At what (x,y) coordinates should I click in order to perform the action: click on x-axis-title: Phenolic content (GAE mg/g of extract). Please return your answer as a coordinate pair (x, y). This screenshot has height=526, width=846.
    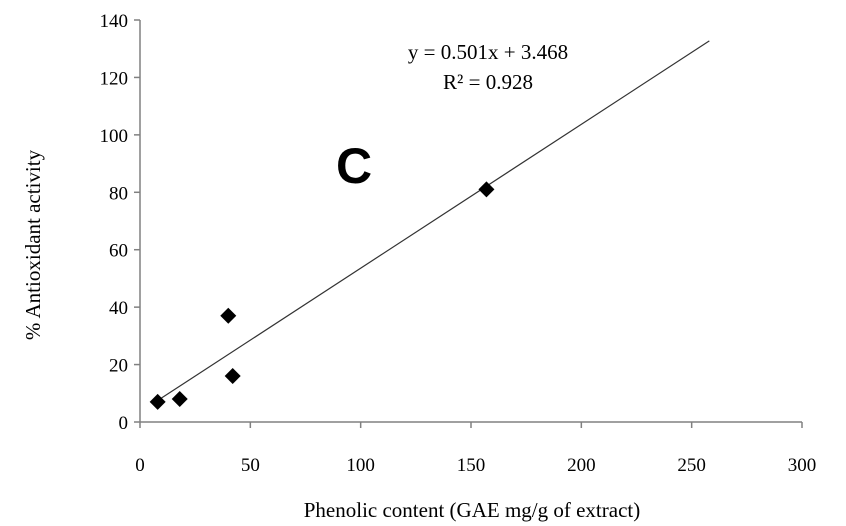
    Looking at the image, I should click on (472, 510).